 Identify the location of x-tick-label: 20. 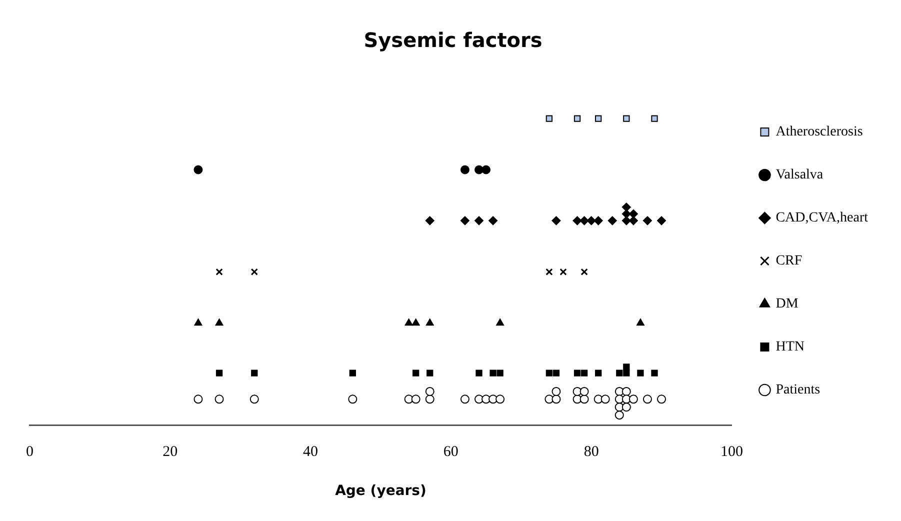
(170, 452).